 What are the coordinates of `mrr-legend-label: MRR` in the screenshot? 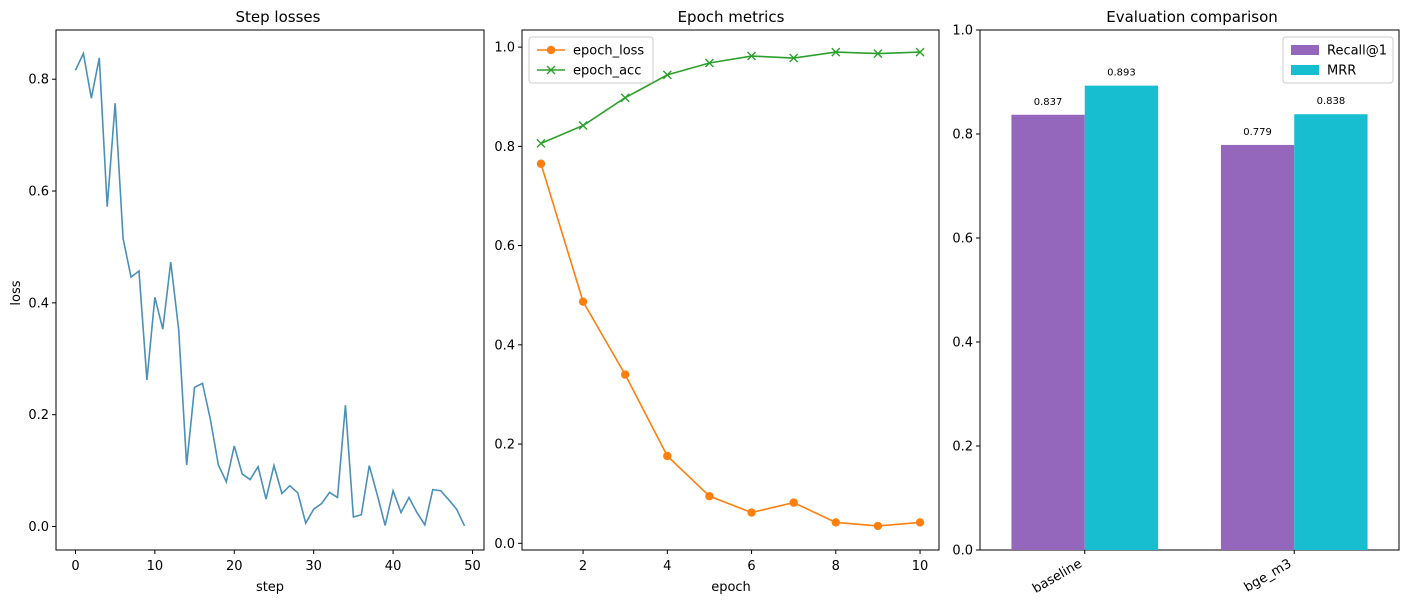 It's located at (1341, 71).